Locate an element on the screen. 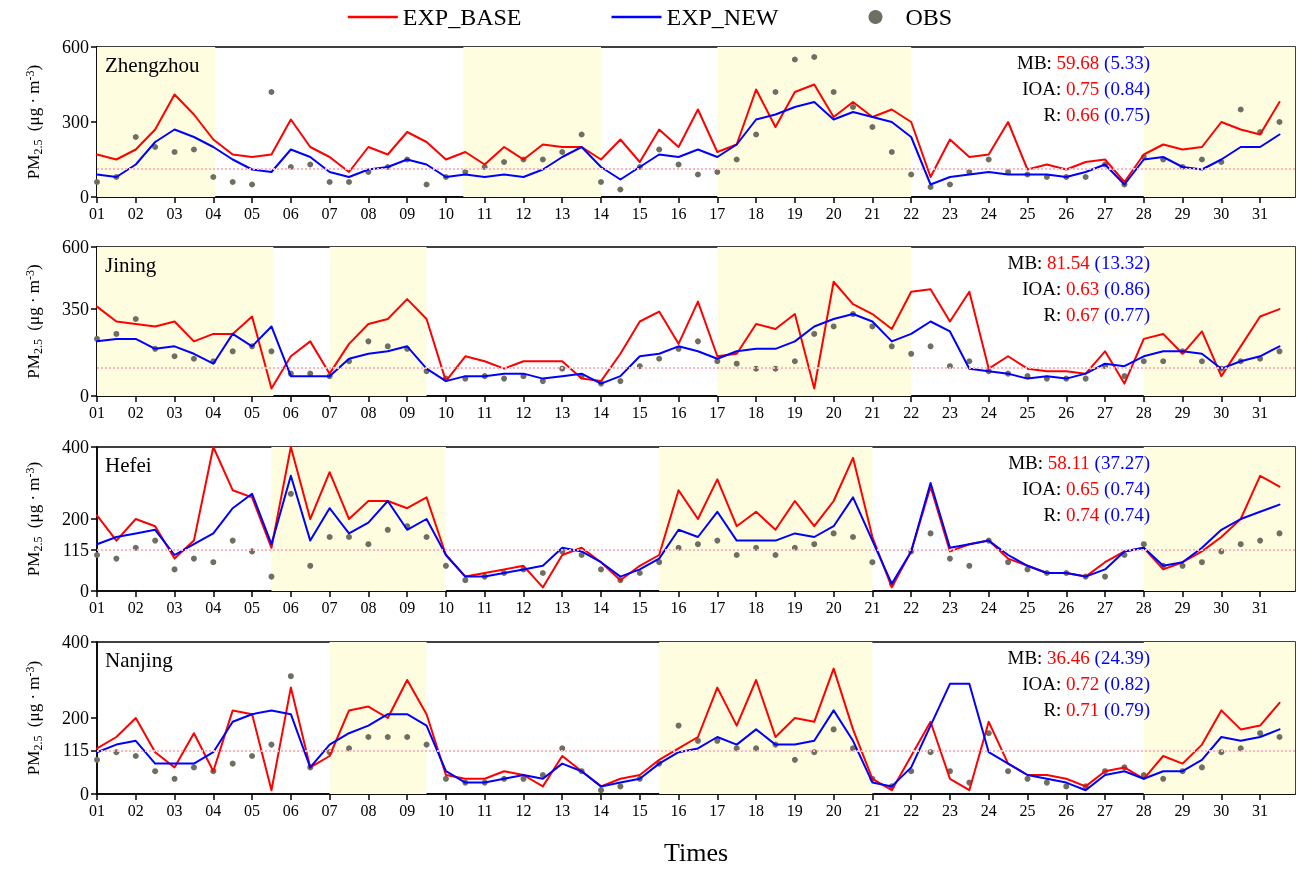 Image resolution: width=1300 pixels, height=871 pixels. annotation: R: 0.66 (0.75) is located at coordinates (1096, 115).